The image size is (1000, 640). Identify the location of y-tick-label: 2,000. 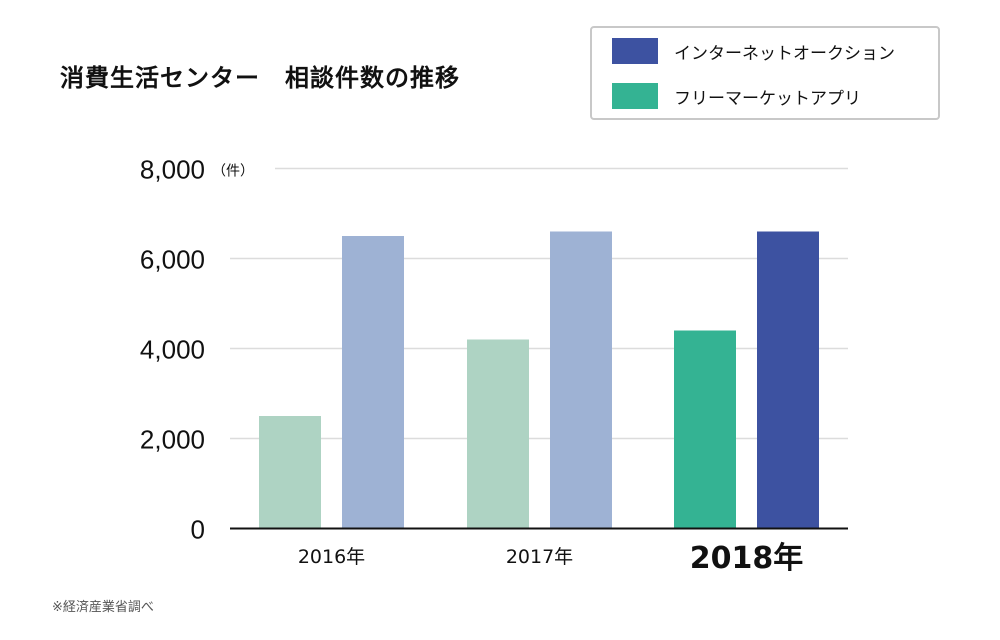
(172, 440).